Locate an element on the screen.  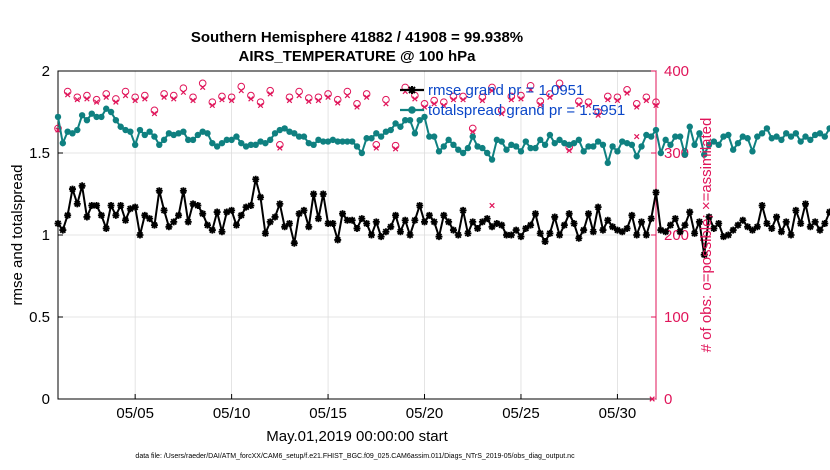
series-obs-sparse is located at coordinates (572, 267).